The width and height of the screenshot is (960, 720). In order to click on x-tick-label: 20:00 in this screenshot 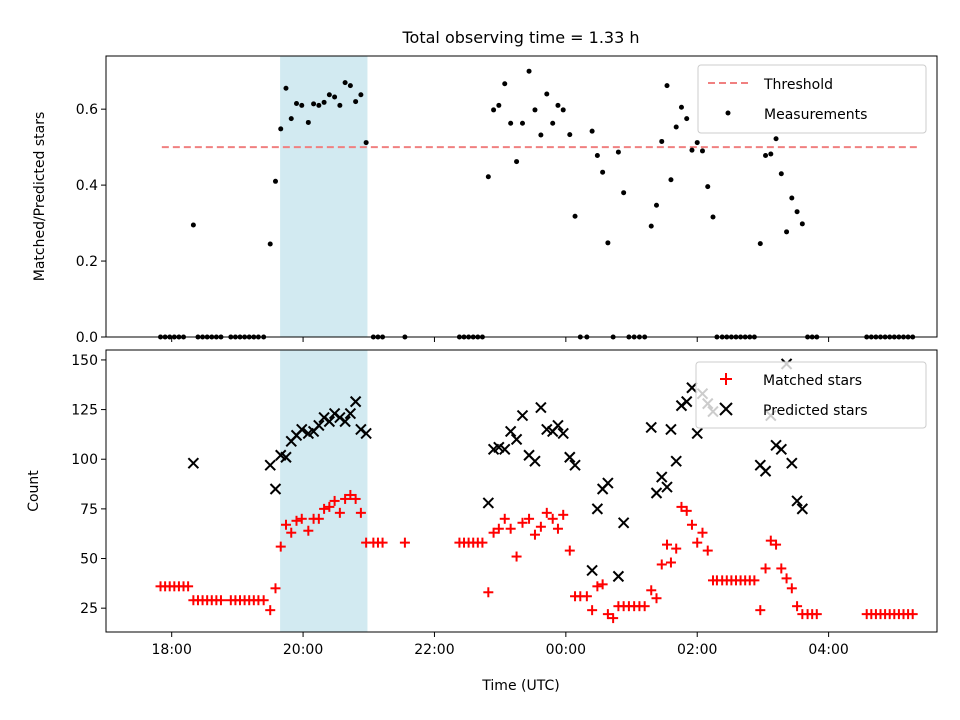, I will do `click(303, 650)`.